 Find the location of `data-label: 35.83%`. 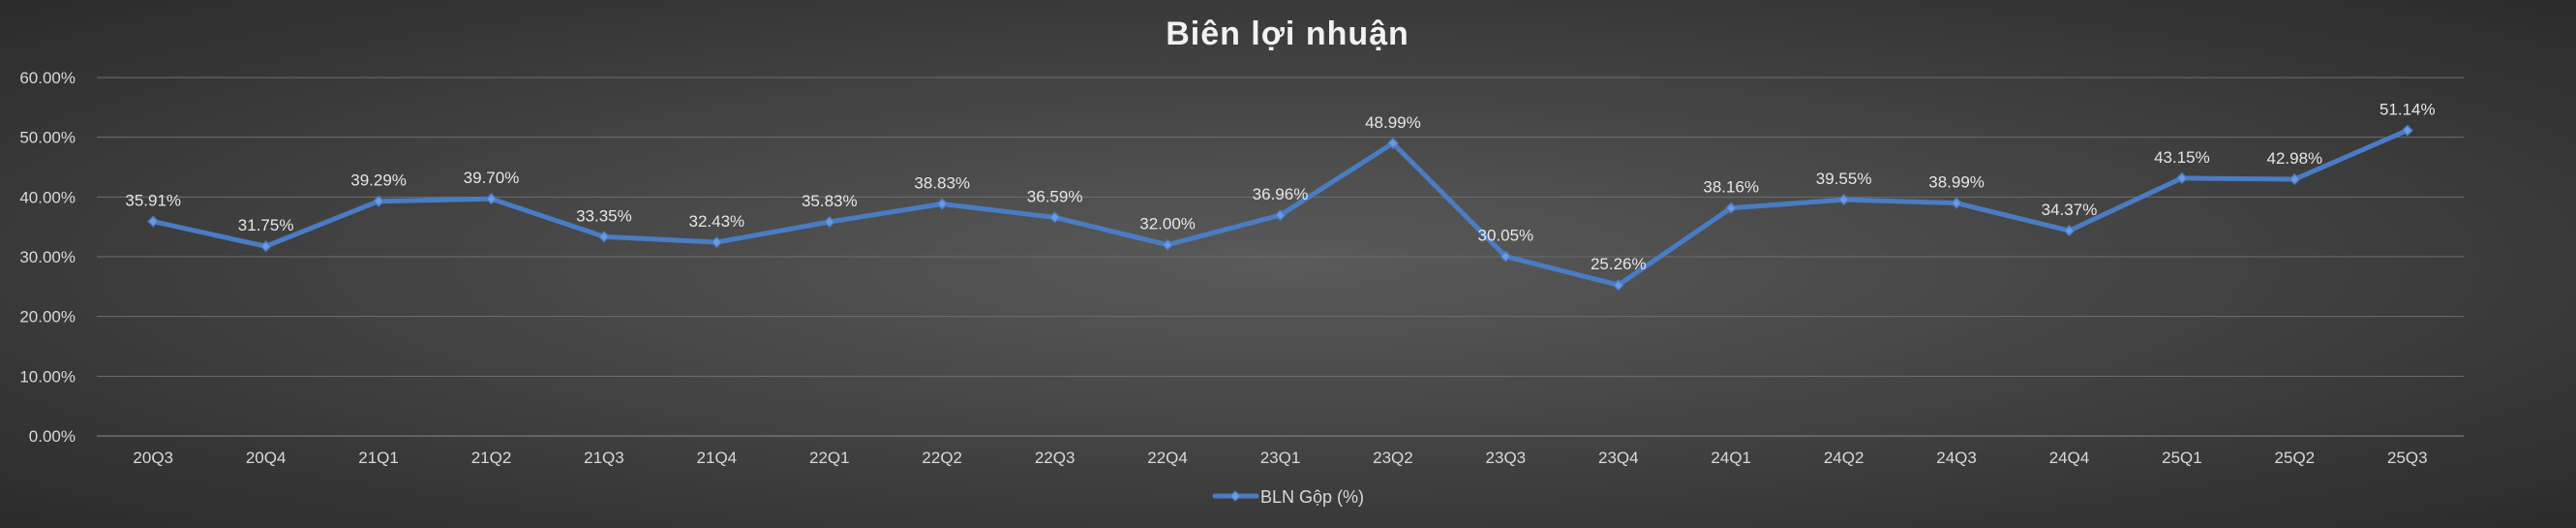

data-label: 35.83% is located at coordinates (830, 201).